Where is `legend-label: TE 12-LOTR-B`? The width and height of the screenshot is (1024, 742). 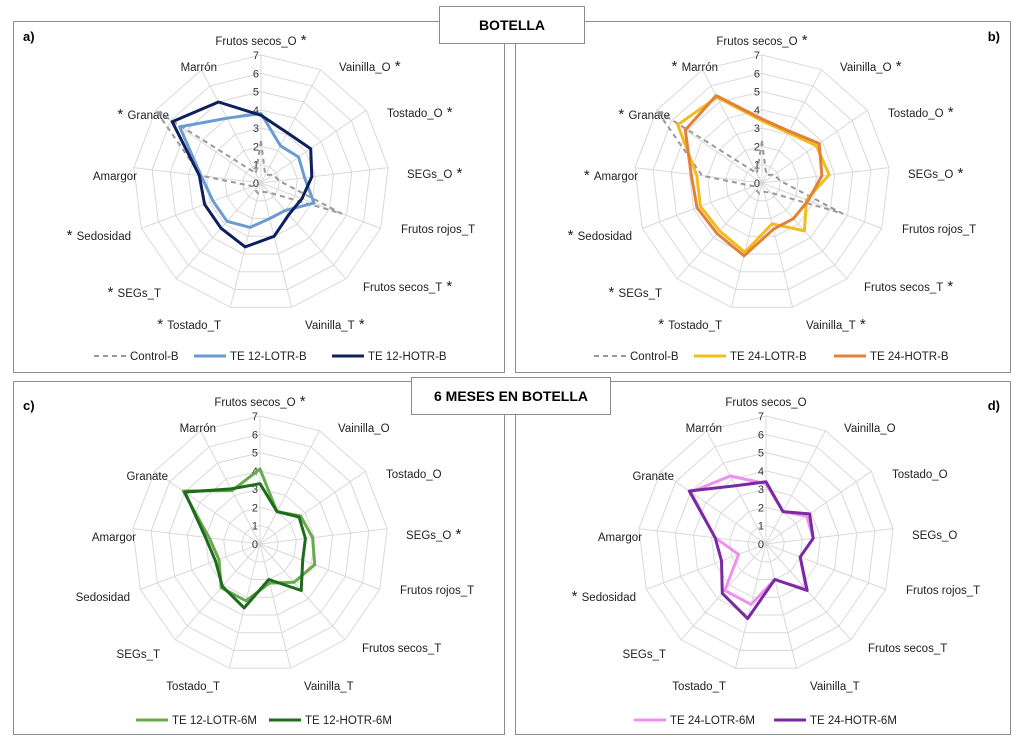 legend-label: TE 12-LOTR-B is located at coordinates (268, 357).